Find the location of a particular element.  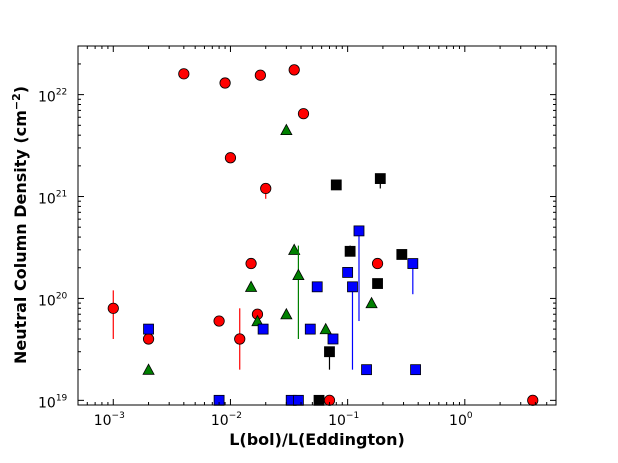

y-tick-label: 1020 is located at coordinates (53, 300).